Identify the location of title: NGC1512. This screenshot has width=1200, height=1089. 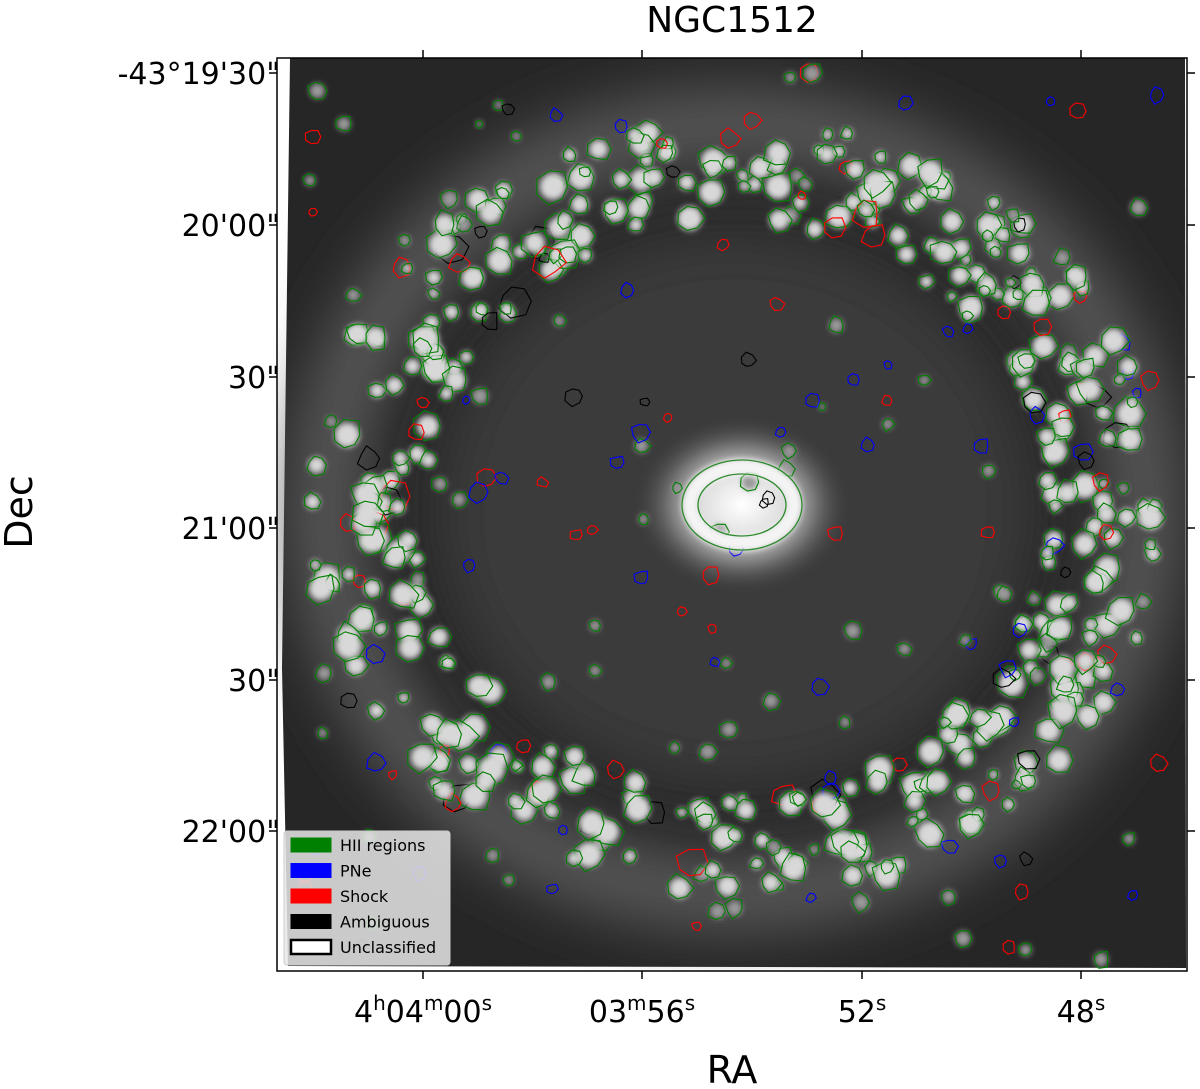
(732, 20).